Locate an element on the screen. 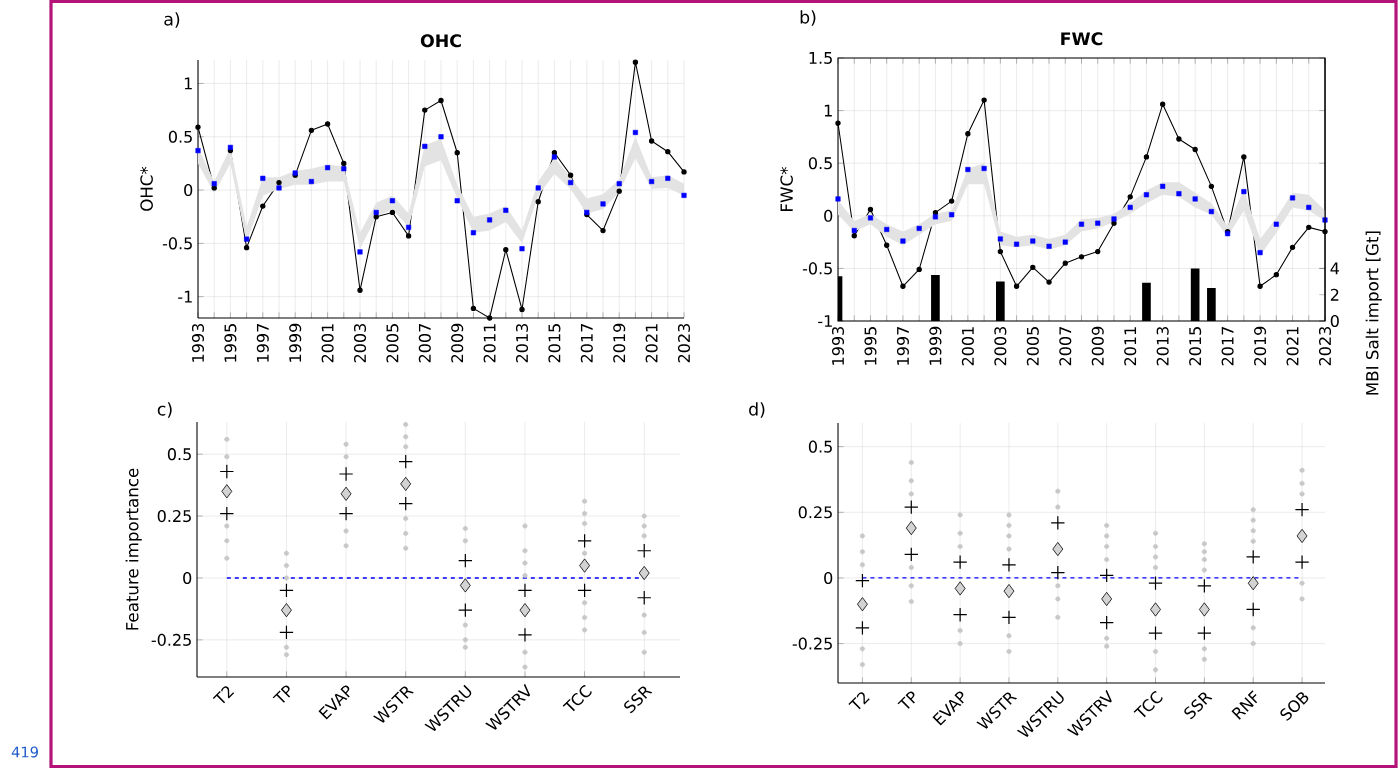 This screenshot has width=1398, height=768. y-tick-label: 1.5 is located at coordinates (820, 58).